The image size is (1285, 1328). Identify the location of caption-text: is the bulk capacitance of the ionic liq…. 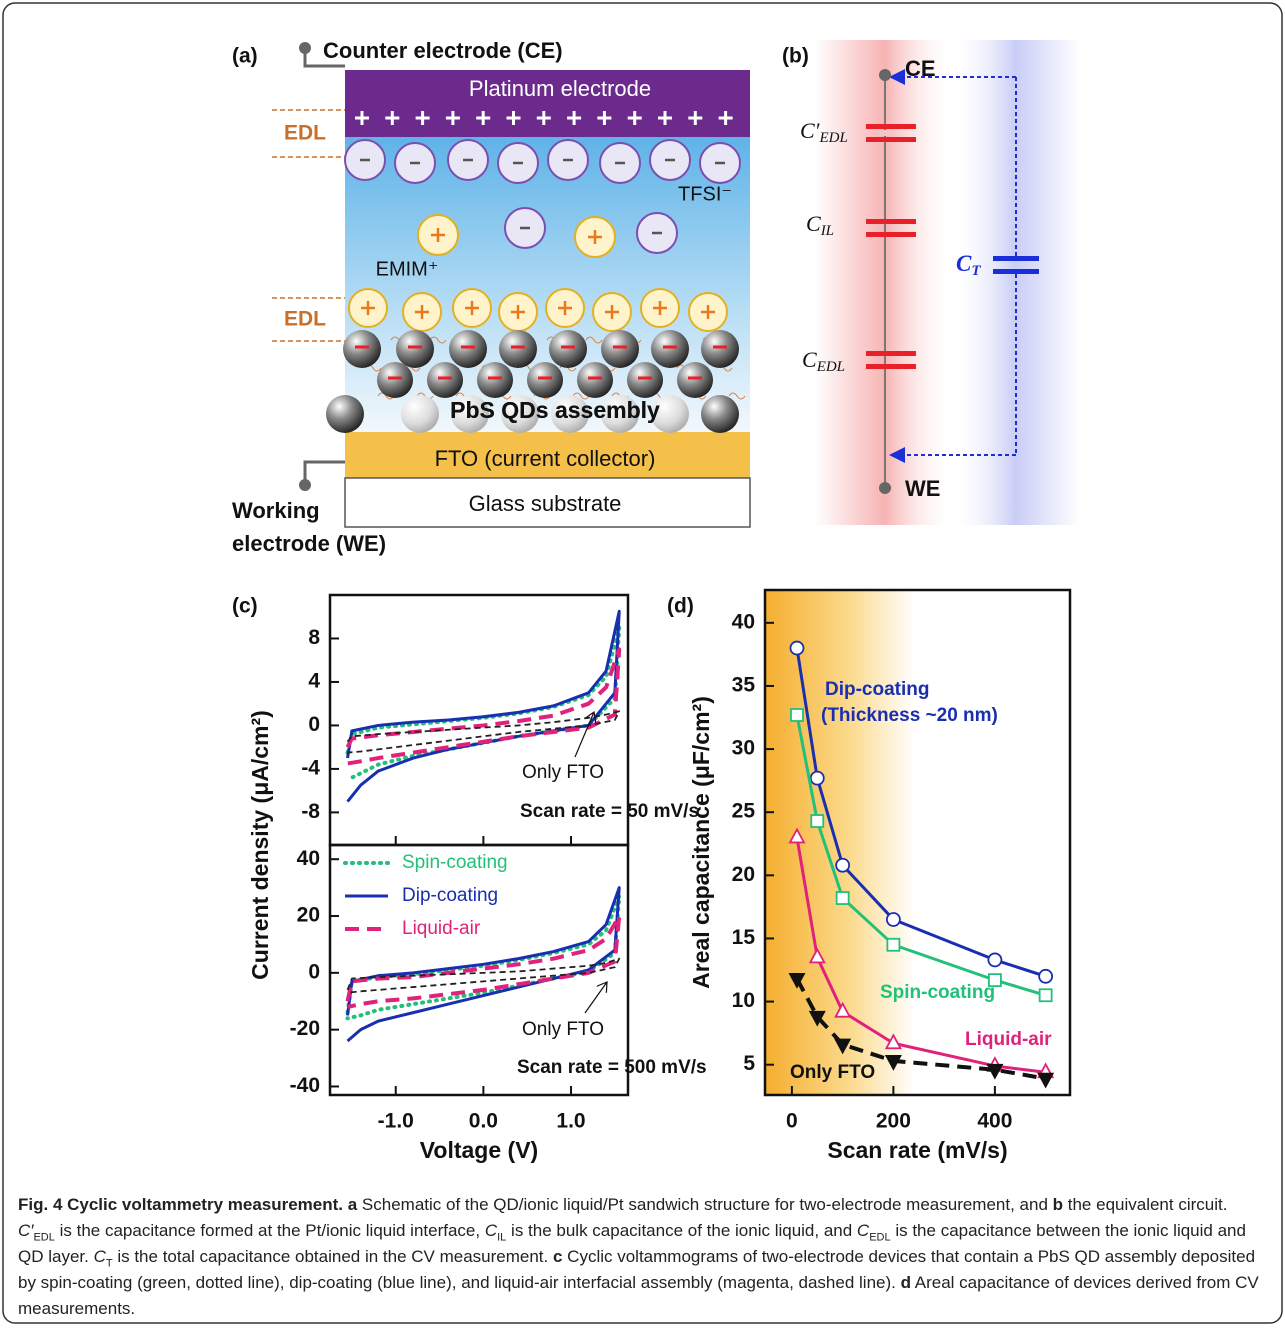
(681, 1230).